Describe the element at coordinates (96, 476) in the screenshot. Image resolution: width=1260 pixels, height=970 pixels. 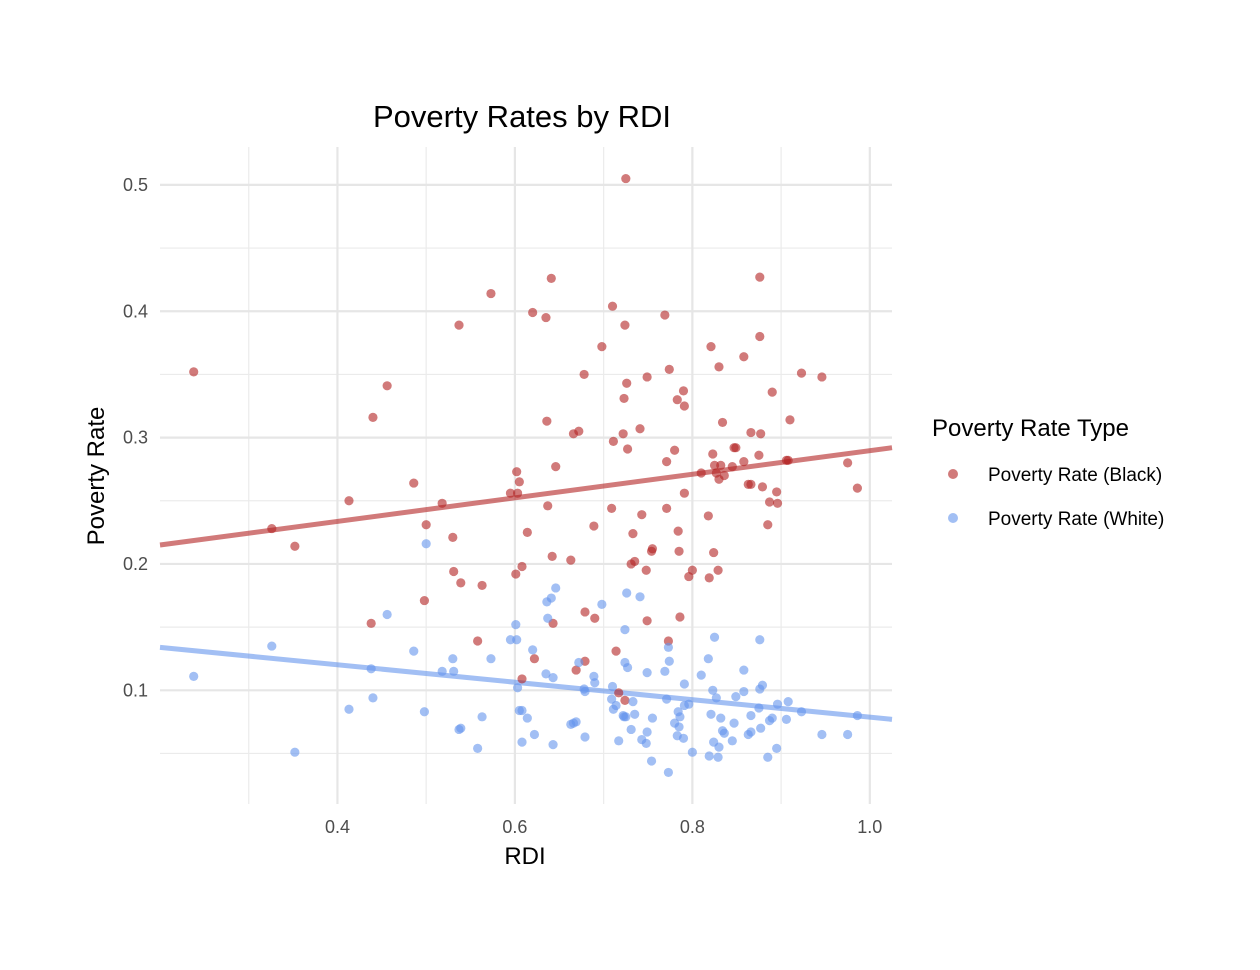
I see `y-axis-title: Poverty Rate` at that location.